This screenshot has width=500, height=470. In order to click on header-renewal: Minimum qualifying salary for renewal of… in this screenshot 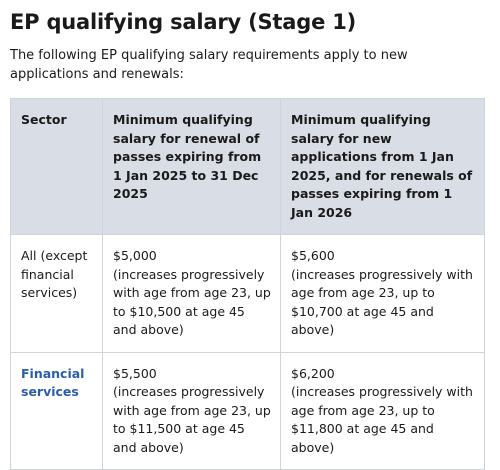, I will do `click(191, 166)`.